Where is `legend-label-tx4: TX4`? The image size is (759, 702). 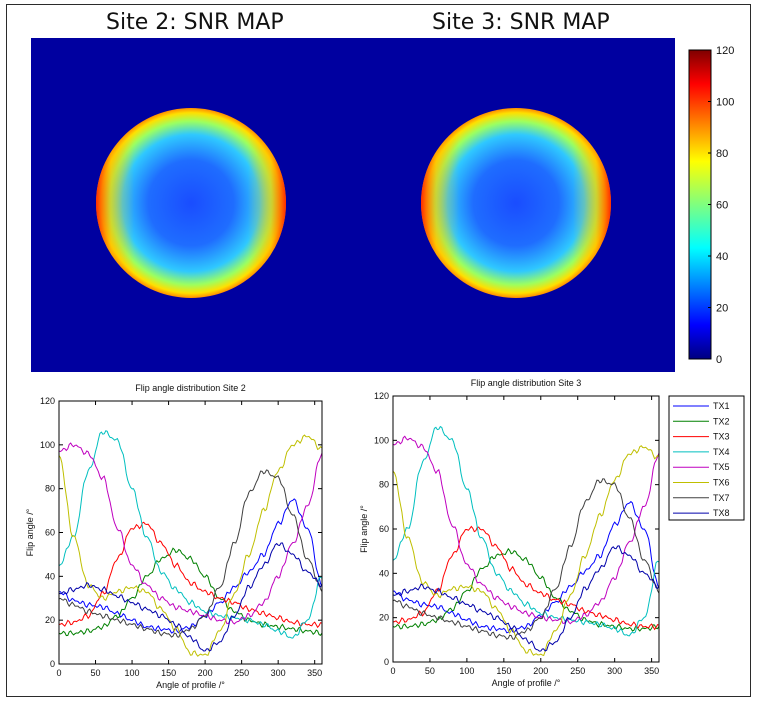
legend-label-tx4: TX4 is located at coordinates (721, 452).